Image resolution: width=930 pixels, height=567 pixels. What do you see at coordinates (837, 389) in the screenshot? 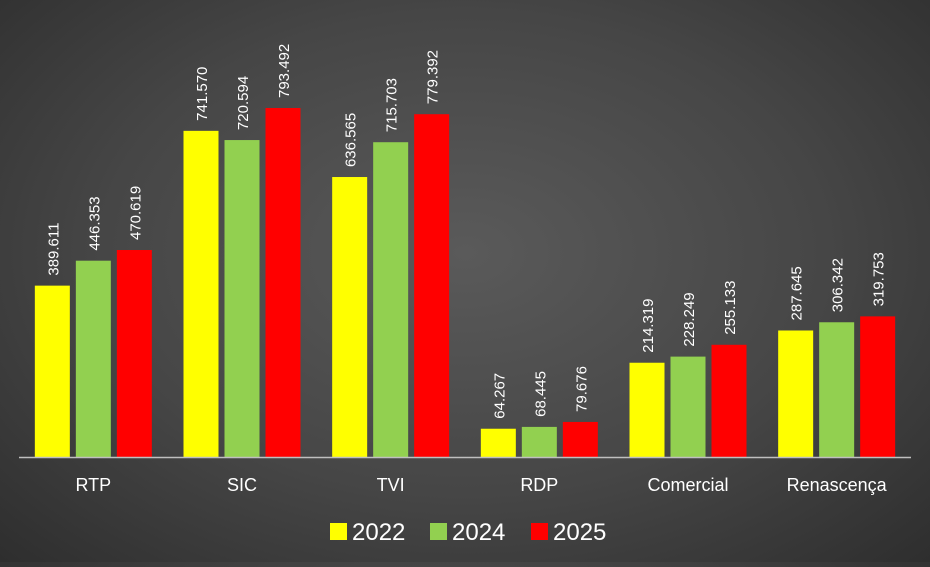
I see `bar-2024-renascença` at bounding box center [837, 389].